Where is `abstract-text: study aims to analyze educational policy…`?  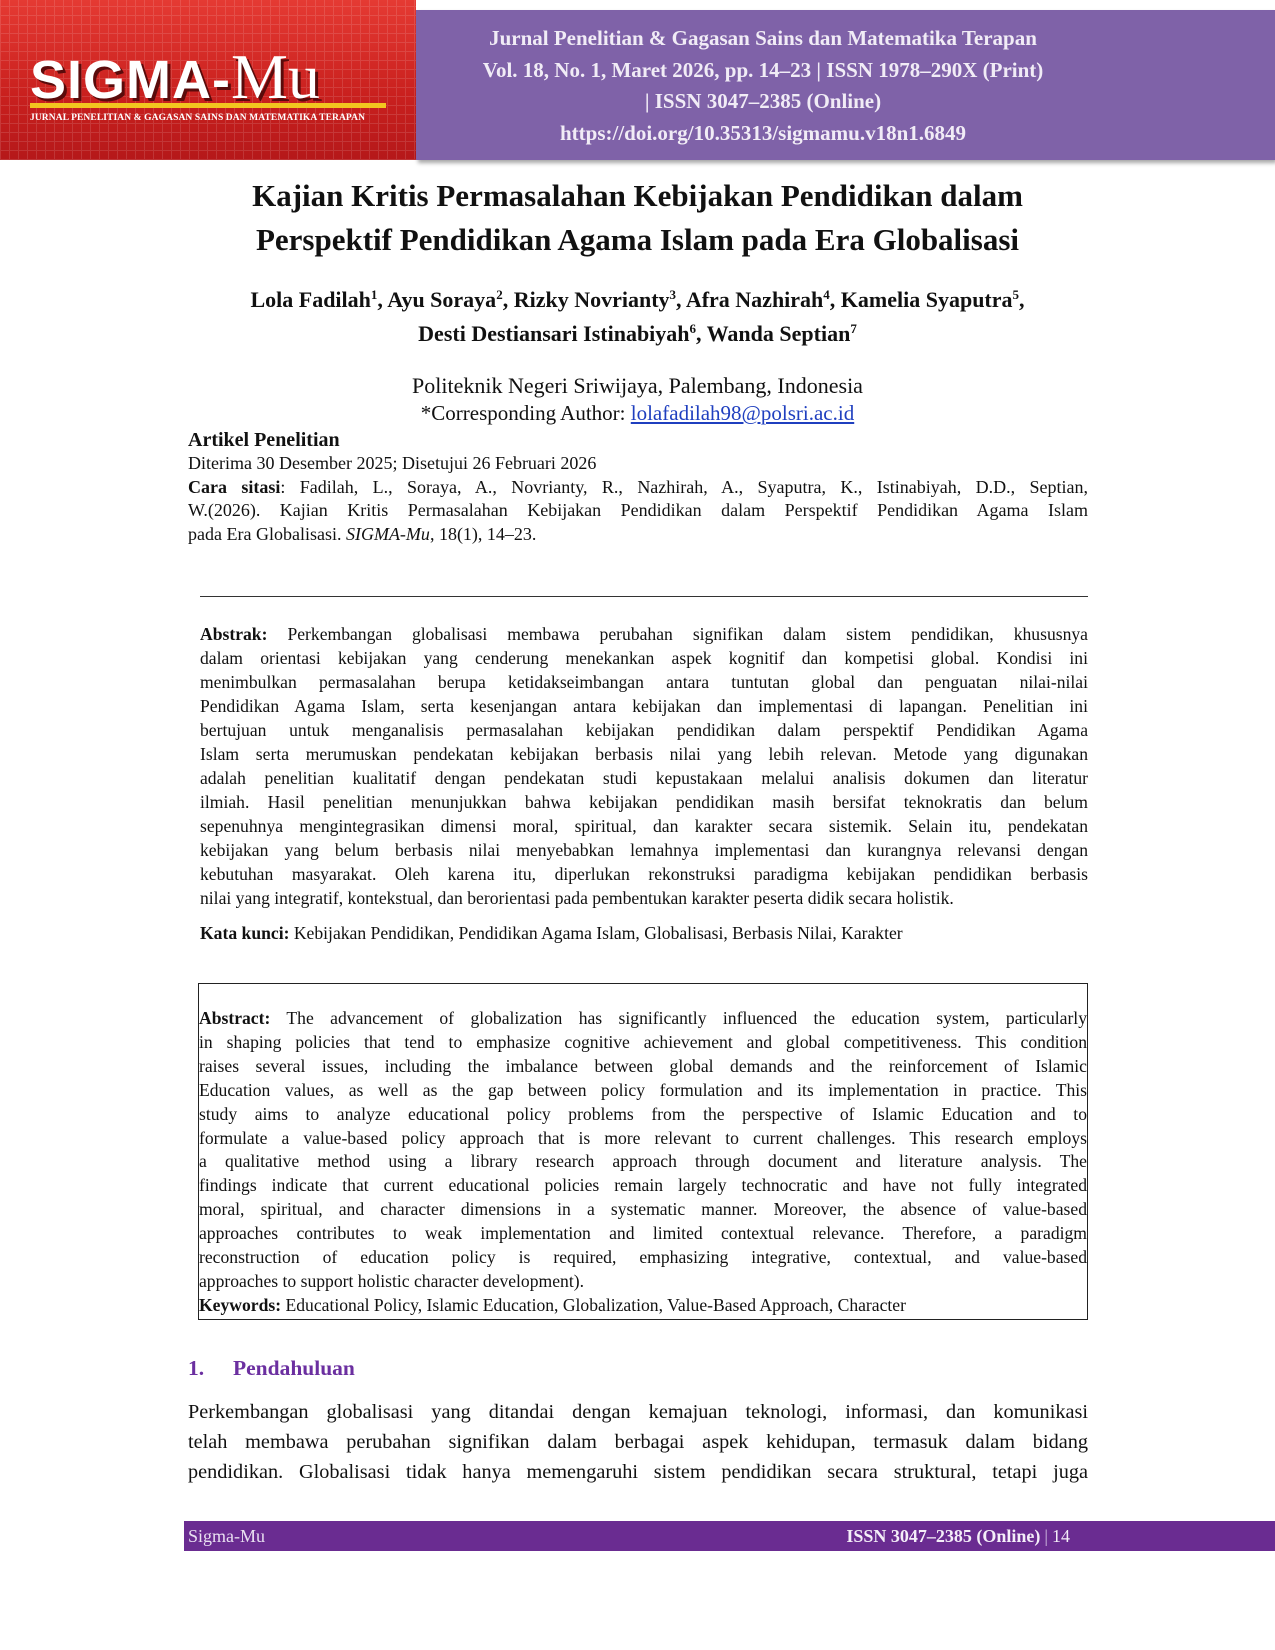
abstract-text: study aims to analyze educational policy… is located at coordinates (643, 1113).